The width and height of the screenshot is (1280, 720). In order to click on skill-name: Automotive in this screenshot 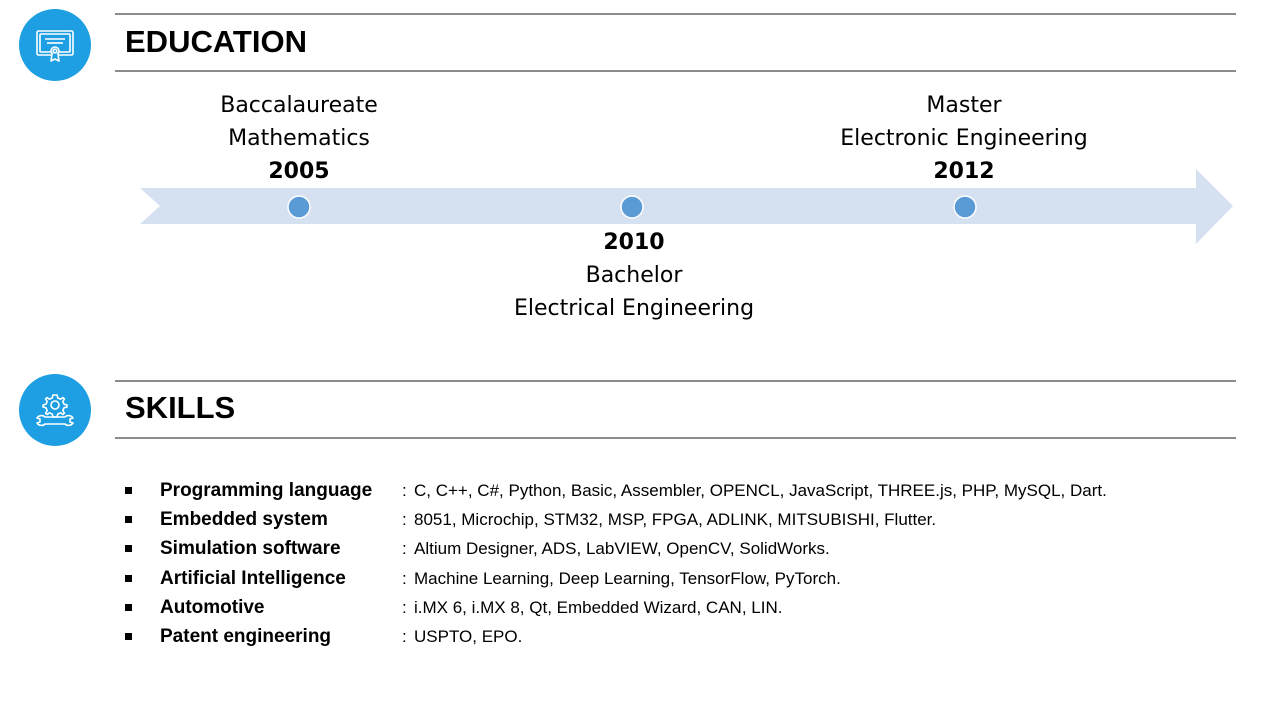, I will do `click(212, 607)`.